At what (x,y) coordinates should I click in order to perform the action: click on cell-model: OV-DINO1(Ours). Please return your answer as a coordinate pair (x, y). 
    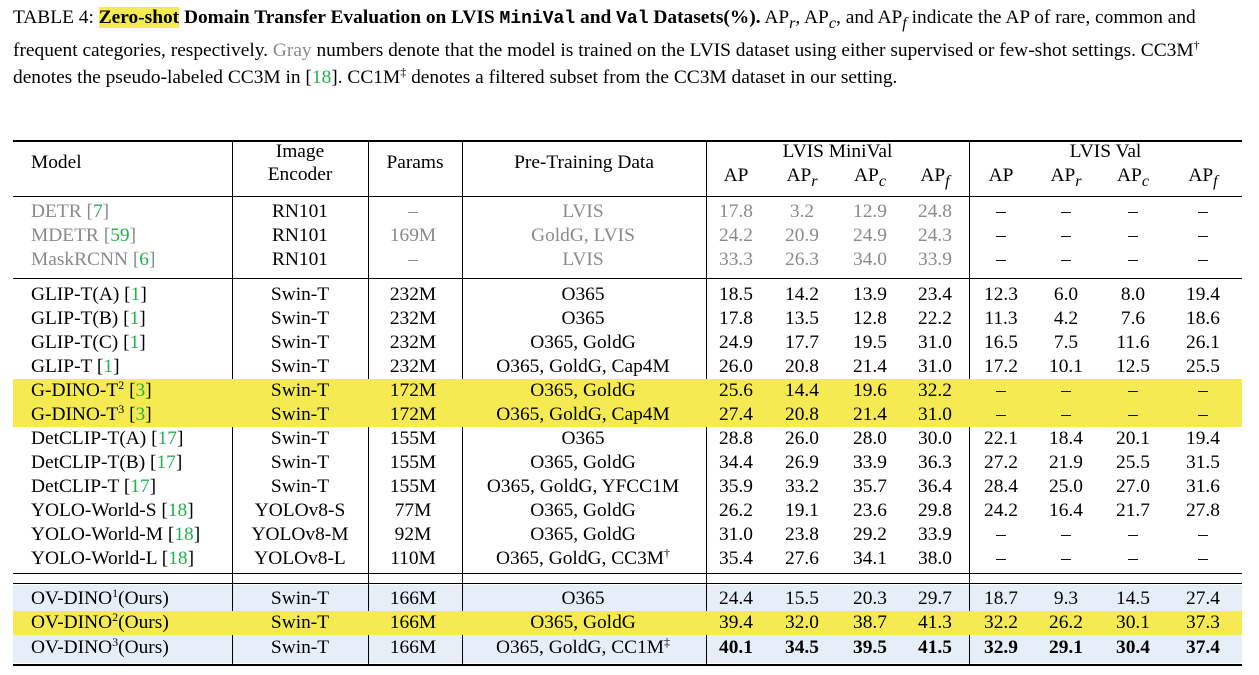
    Looking at the image, I should click on (100, 597).